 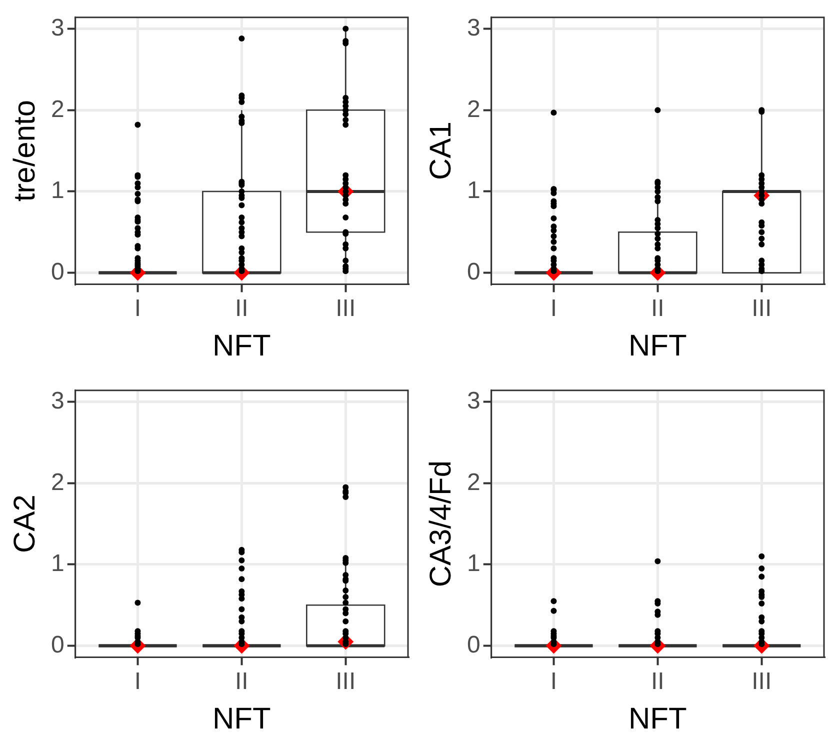 I want to click on y-axis-title: CA1, so click(x=441, y=151).